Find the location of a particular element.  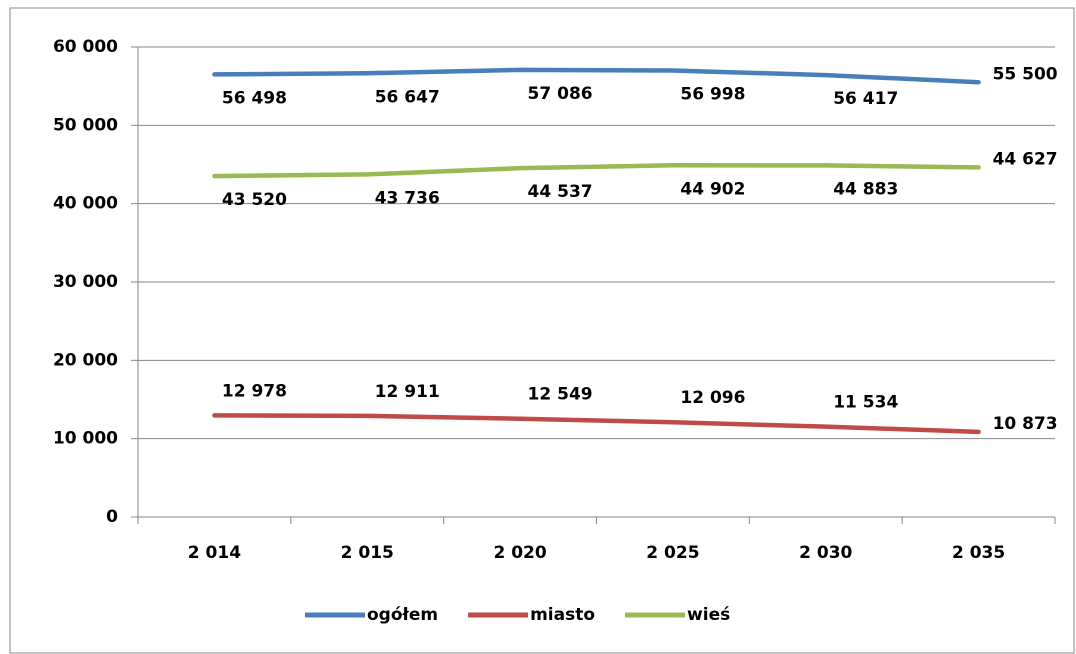

data-label: 56 998 is located at coordinates (712, 95).